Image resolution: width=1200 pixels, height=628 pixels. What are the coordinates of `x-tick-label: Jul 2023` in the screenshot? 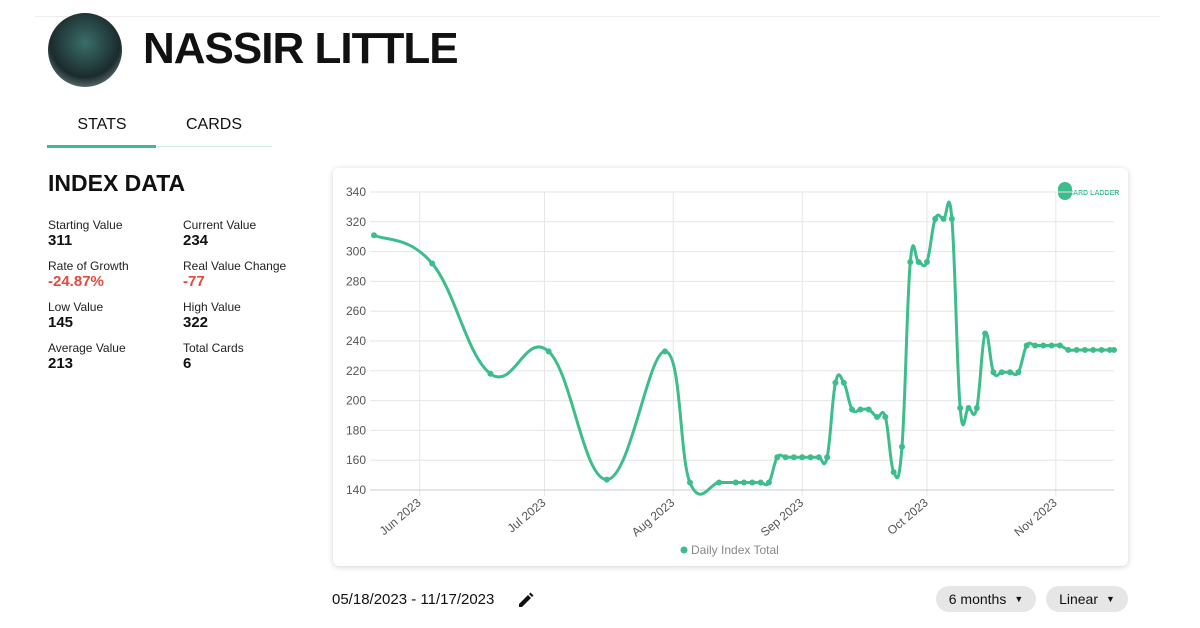 It's located at (527, 515).